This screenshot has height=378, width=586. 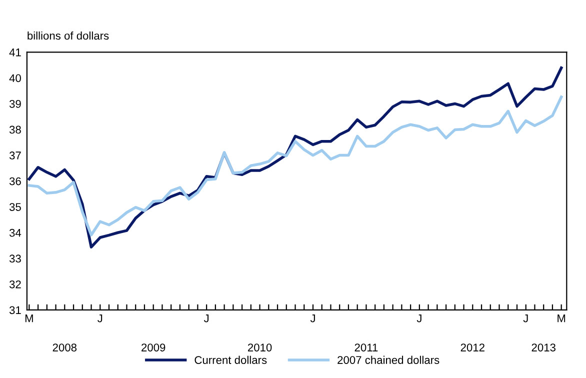 I want to click on y-tick-label: 34, so click(x=15, y=232).